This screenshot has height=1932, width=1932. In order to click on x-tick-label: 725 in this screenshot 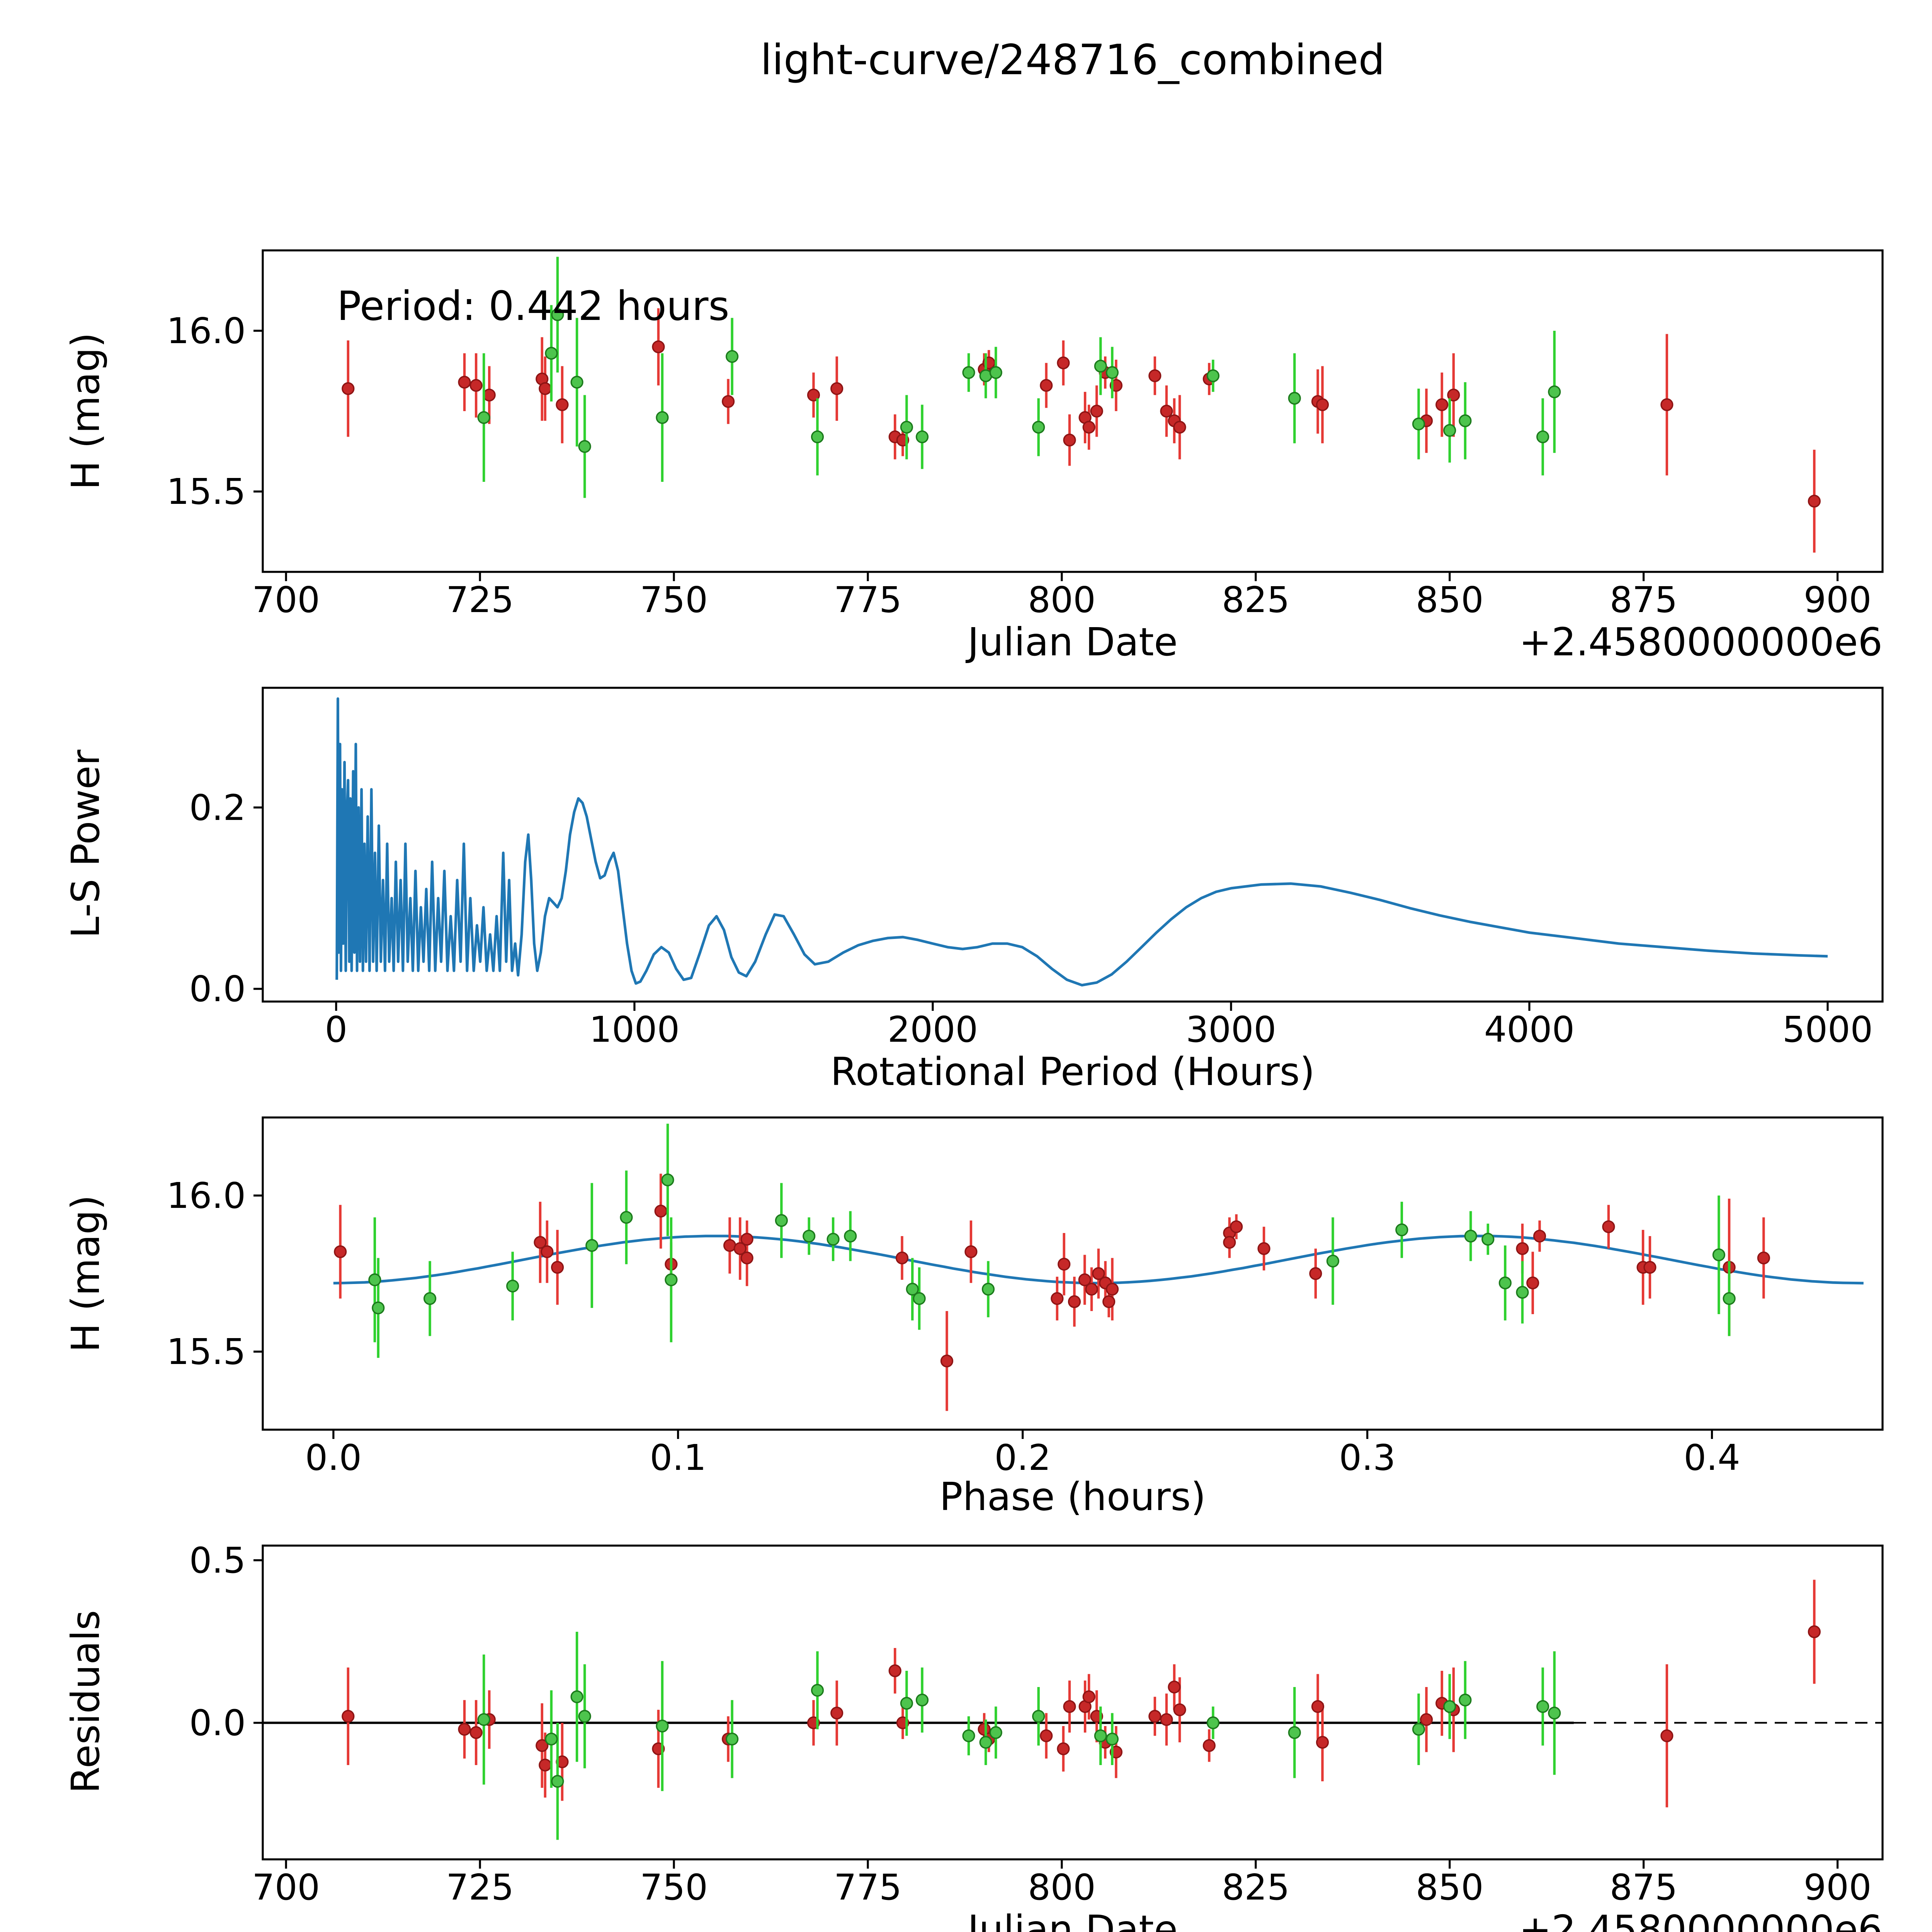, I will do `click(480, 600)`.